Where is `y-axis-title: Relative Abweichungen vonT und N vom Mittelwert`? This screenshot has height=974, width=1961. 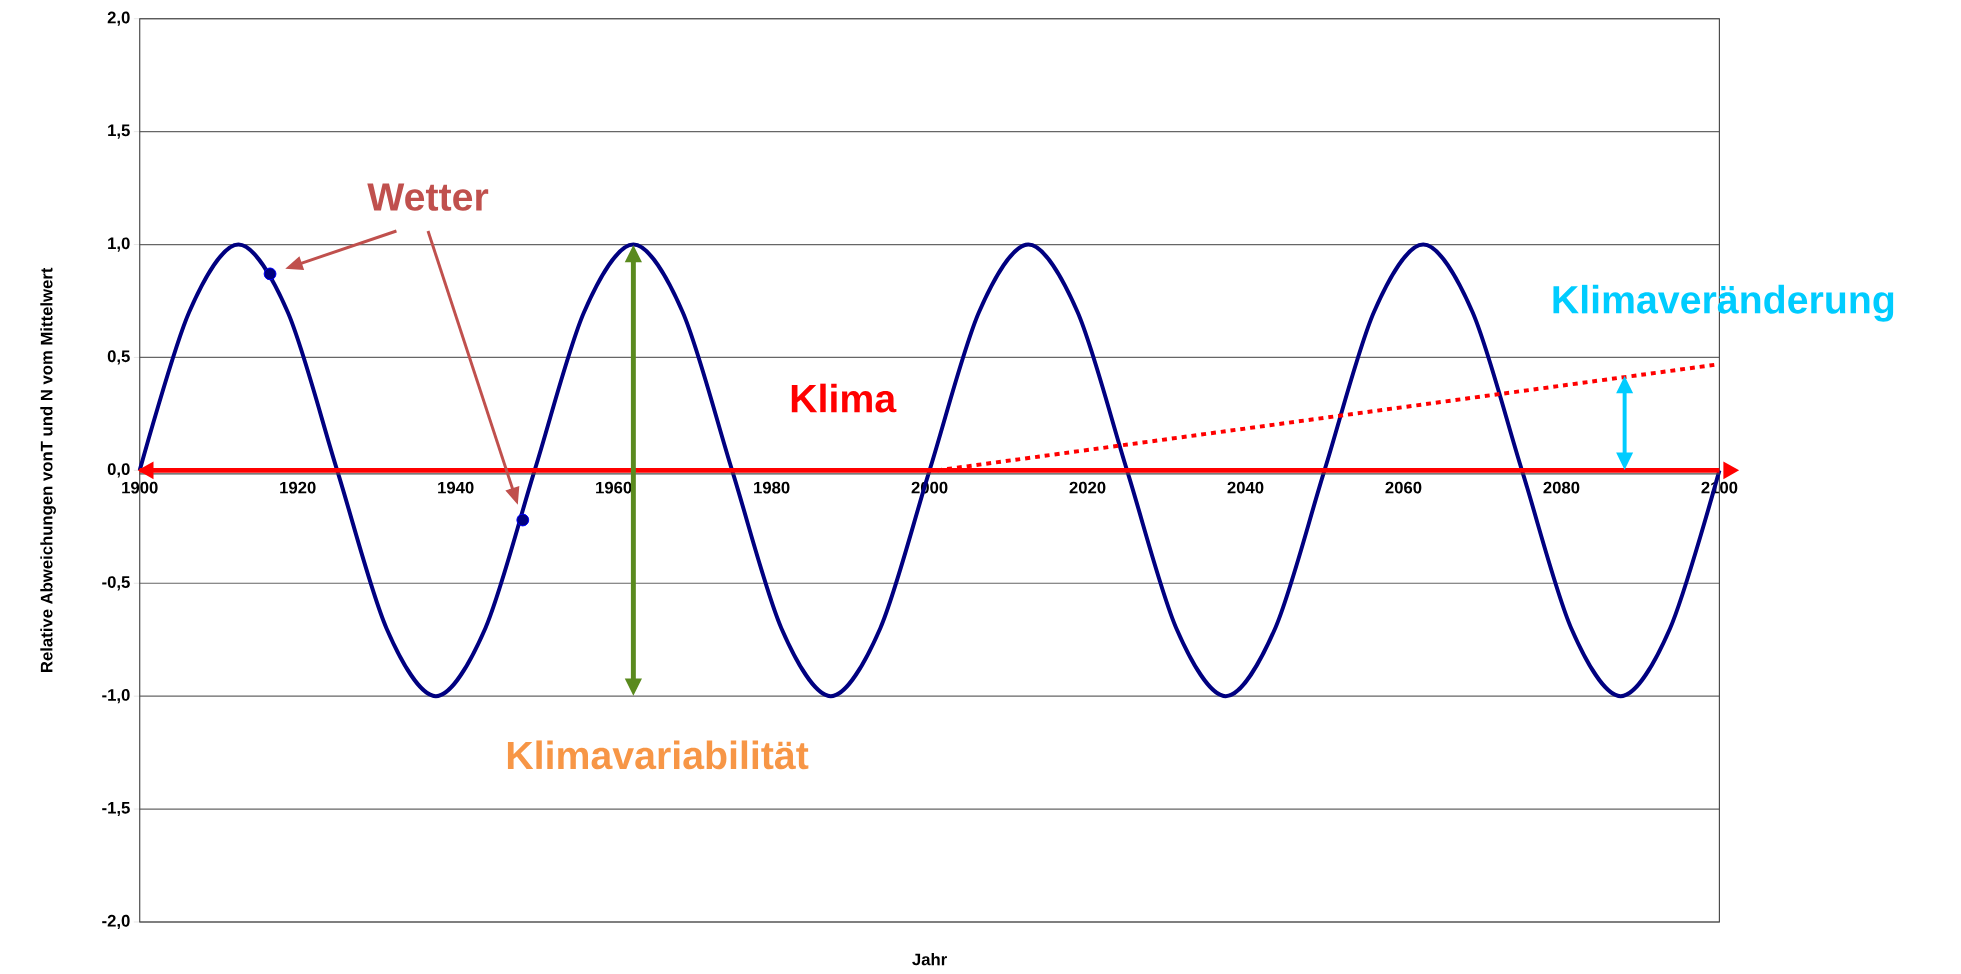
y-axis-title: Relative Abweichungen vonT und N vom Mittelwert is located at coordinates (48, 469).